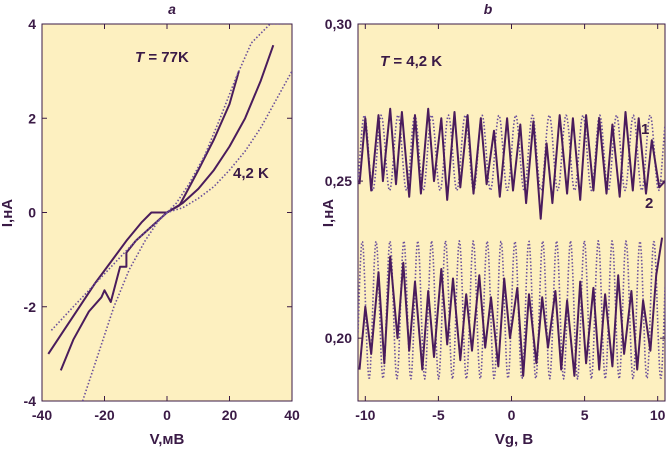 Image resolution: width=668 pixels, height=453 pixels. Describe the element at coordinates (488, 9) in the screenshot. I see `panel-b-label: b` at that location.